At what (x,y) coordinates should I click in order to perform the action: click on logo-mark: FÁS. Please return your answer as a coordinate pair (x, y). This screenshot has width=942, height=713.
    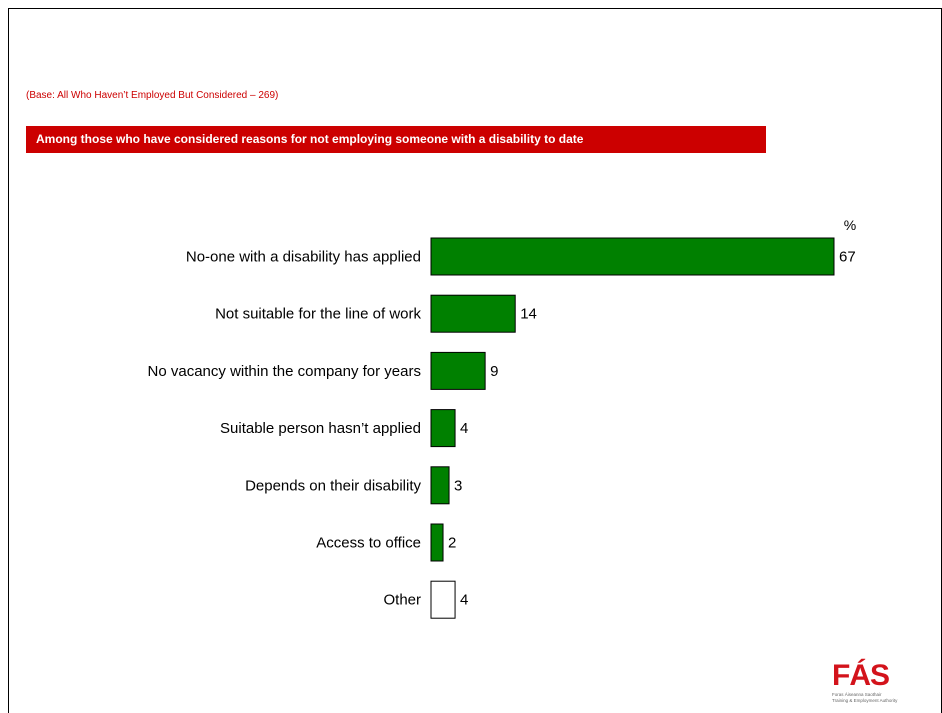
    Looking at the image, I should click on (861, 675).